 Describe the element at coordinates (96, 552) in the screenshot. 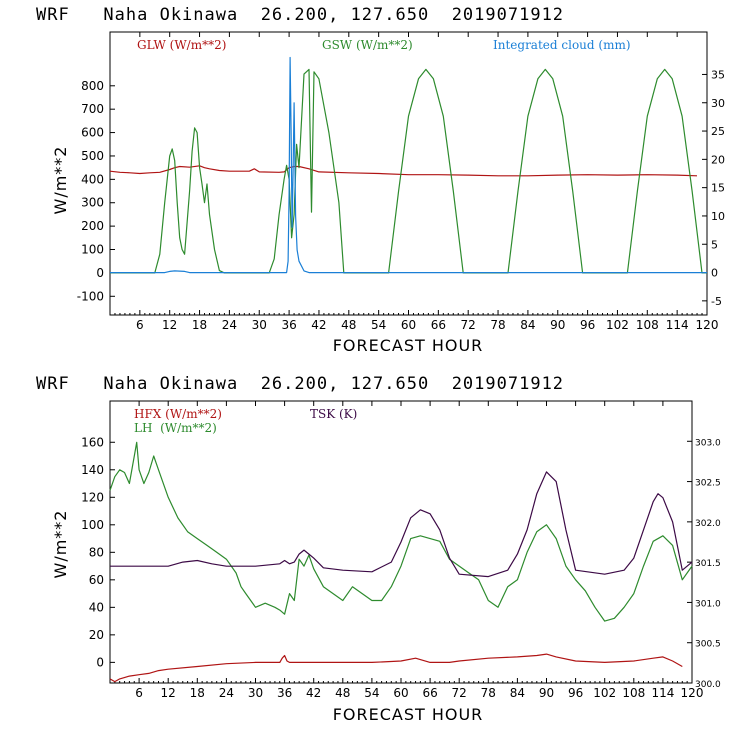

I see `y-tick-label: 80` at that location.